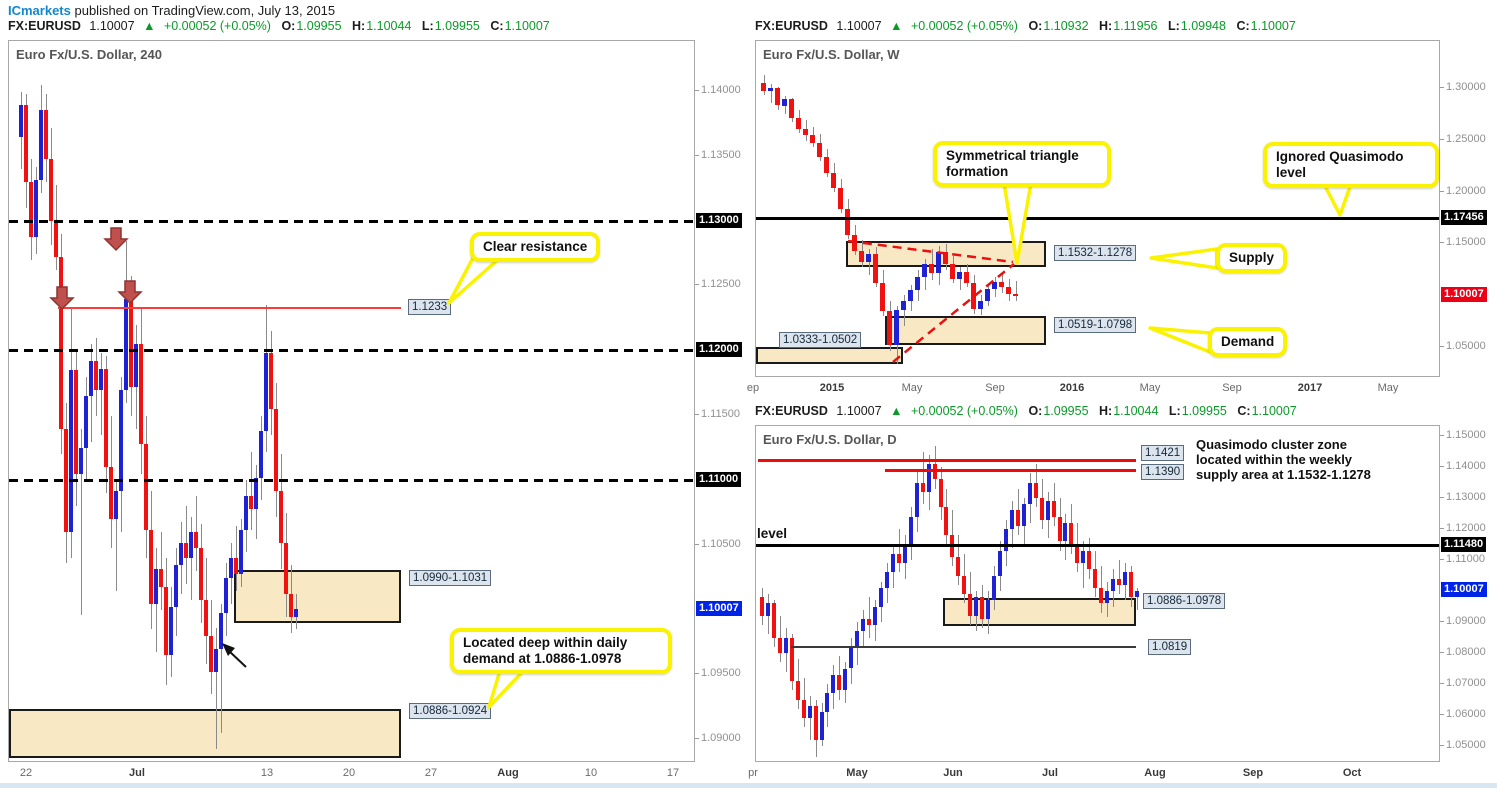 This screenshot has height=788, width=1497. I want to click on open-value: 1.10932, so click(1066, 26).